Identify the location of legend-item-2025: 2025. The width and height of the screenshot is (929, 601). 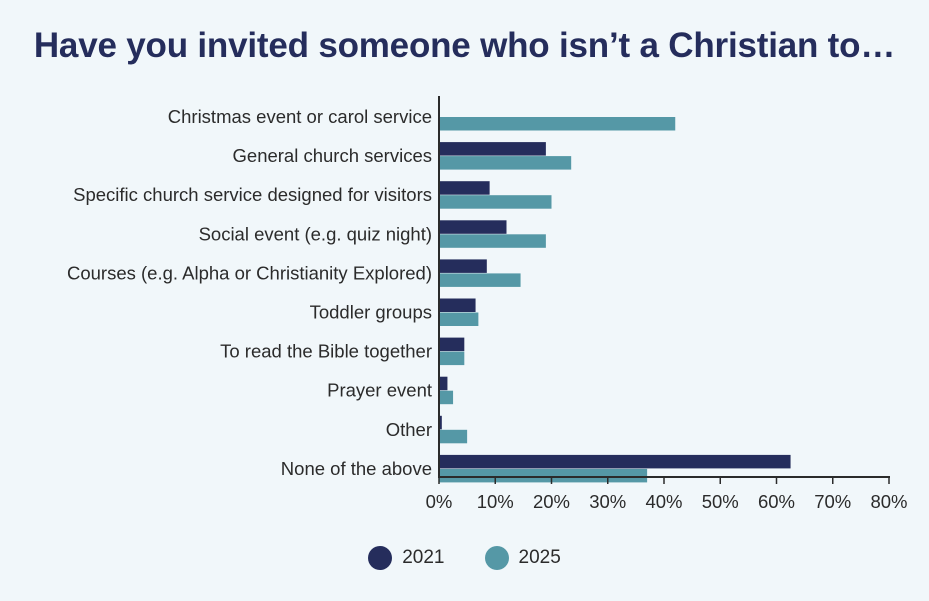
(522, 558).